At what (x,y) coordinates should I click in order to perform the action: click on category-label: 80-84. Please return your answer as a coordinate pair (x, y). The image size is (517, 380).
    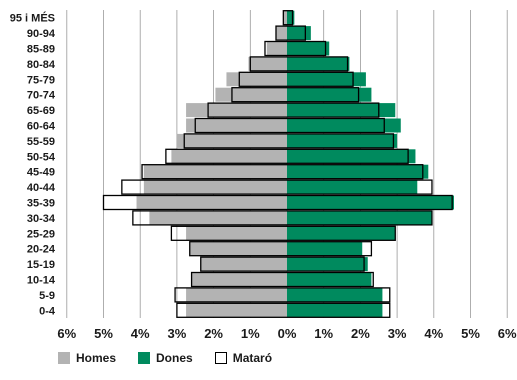
    Looking at the image, I should click on (41, 65).